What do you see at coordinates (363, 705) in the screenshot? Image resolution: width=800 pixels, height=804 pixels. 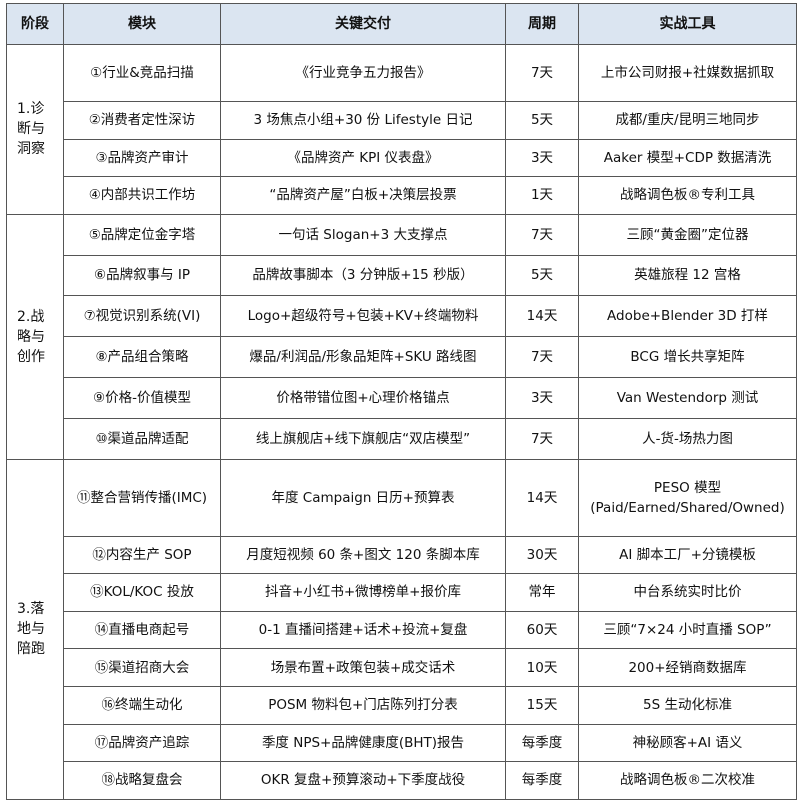 I see `deliverable-cell: POSM 物料包+门店陈列打分表` at bounding box center [363, 705].